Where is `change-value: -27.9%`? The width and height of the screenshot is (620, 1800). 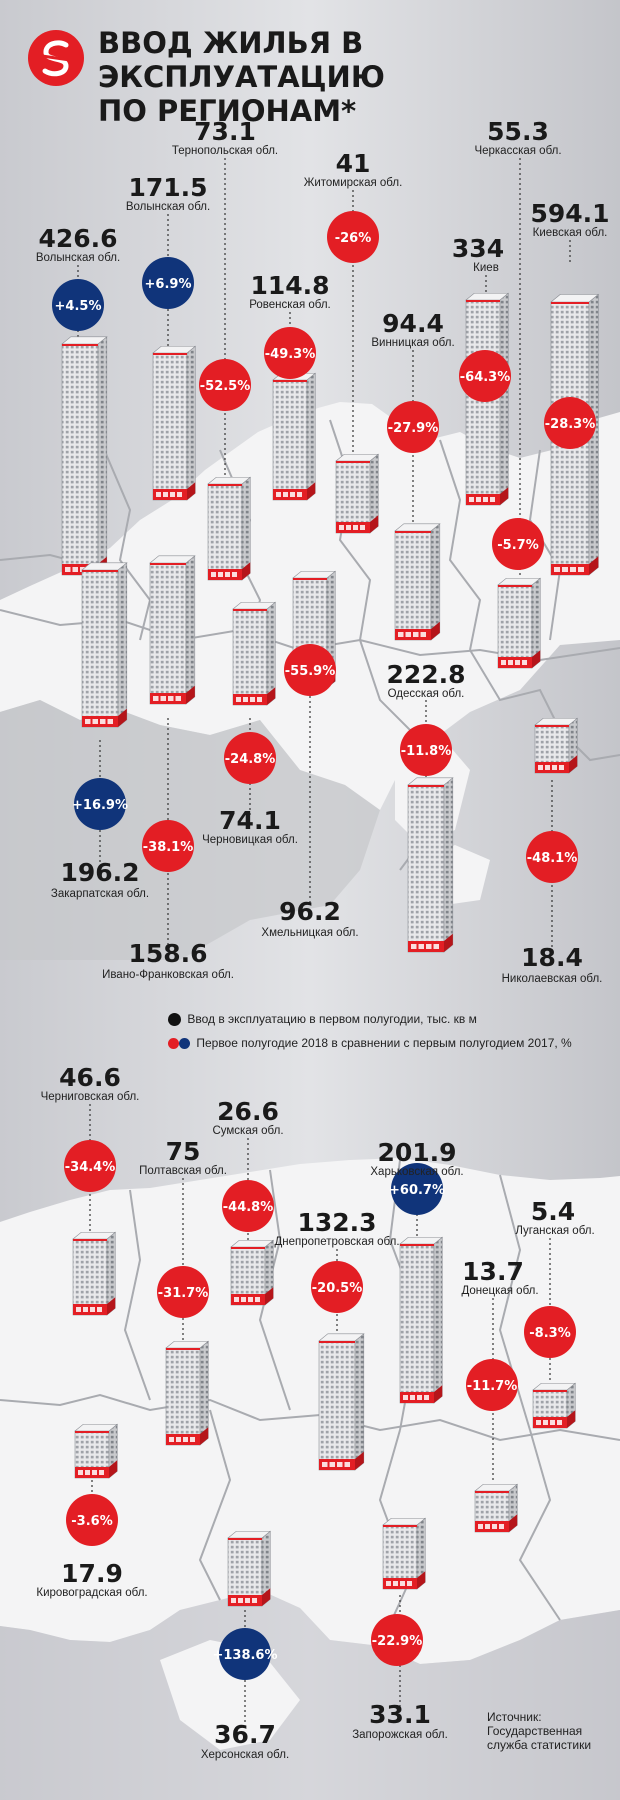 change-value: -27.9% is located at coordinates (413, 428).